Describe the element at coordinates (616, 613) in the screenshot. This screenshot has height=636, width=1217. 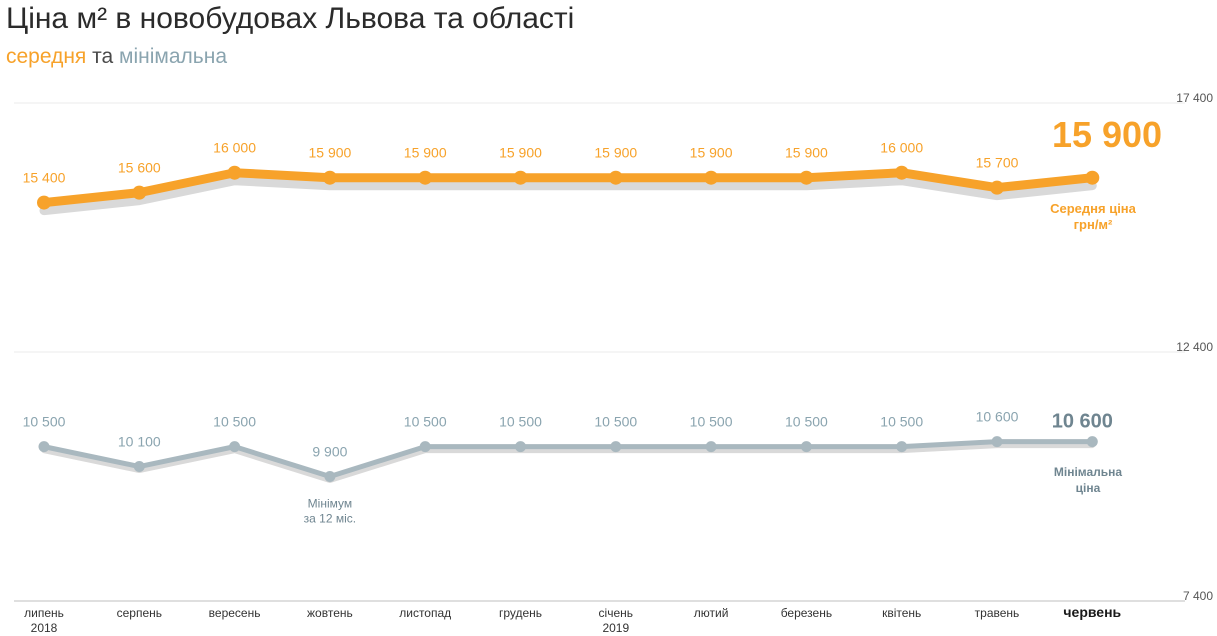
I see `x-tick-label: січень` at that location.